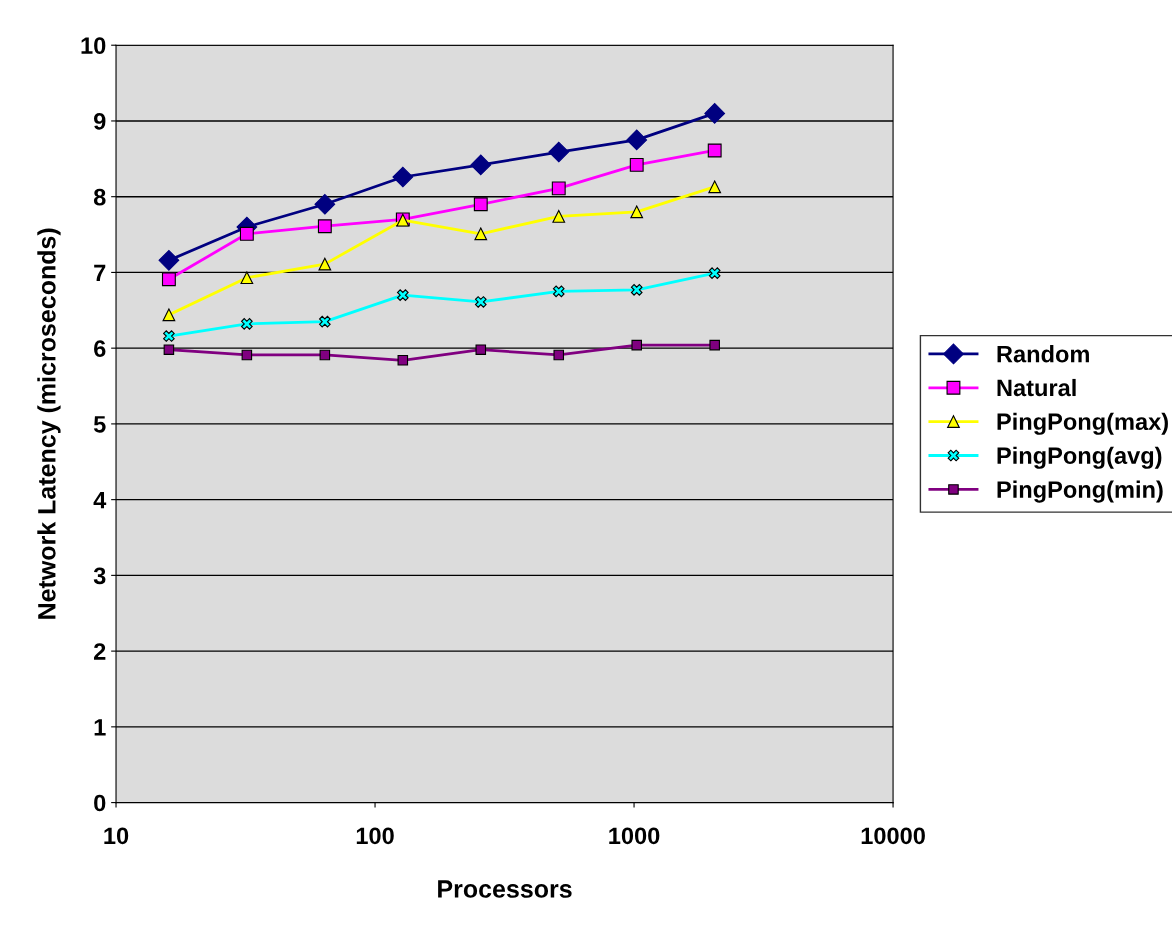 The height and width of the screenshot is (942, 1172). What do you see at coordinates (100, 727) in the screenshot?
I see `y-tick-label: 1` at bounding box center [100, 727].